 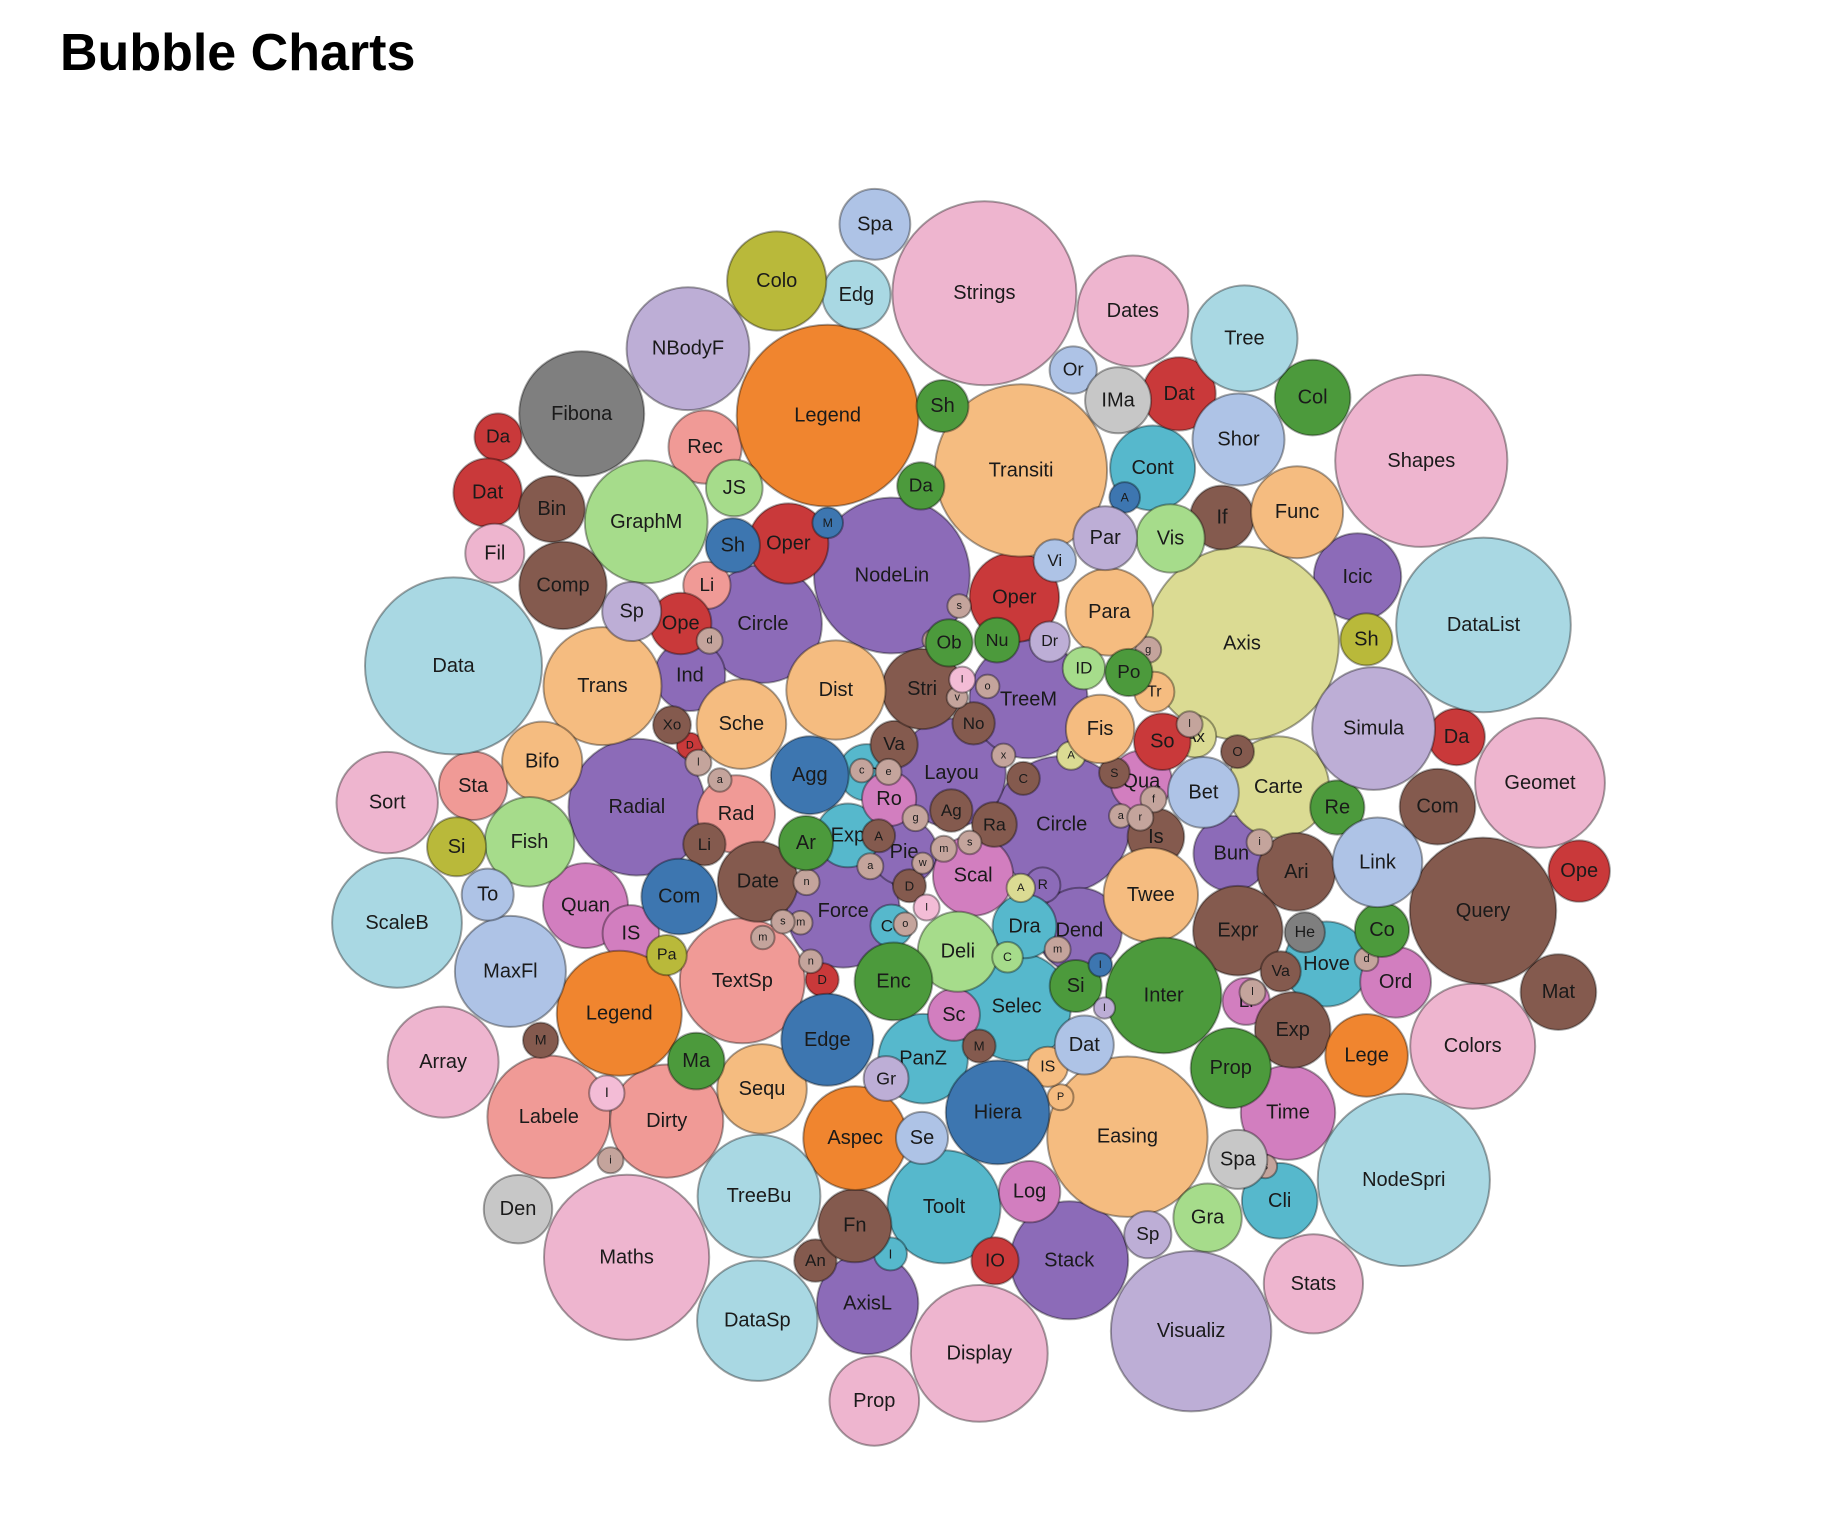 What do you see at coordinates (1296, 872) in the screenshot?
I see `bubble-label: Ari` at bounding box center [1296, 872].